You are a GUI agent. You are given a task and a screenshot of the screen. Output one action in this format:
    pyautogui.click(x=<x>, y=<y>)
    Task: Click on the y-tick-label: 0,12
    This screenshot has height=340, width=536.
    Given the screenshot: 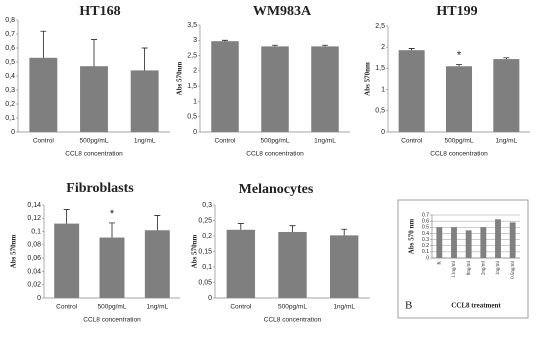 What is the action you would take?
    pyautogui.click(x=34, y=218)
    